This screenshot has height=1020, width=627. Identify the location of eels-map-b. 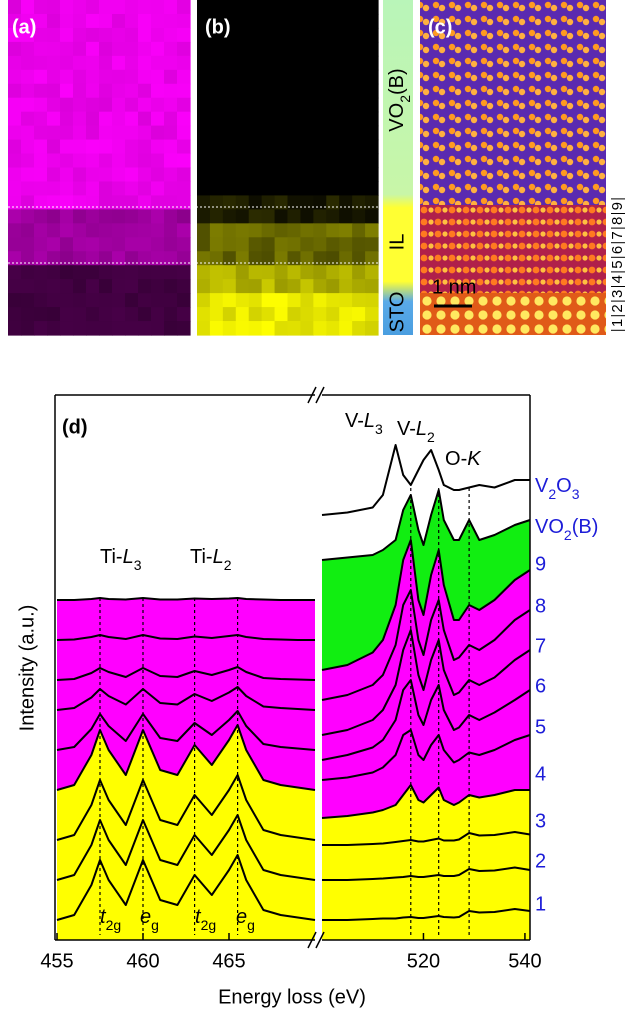
(288, 168).